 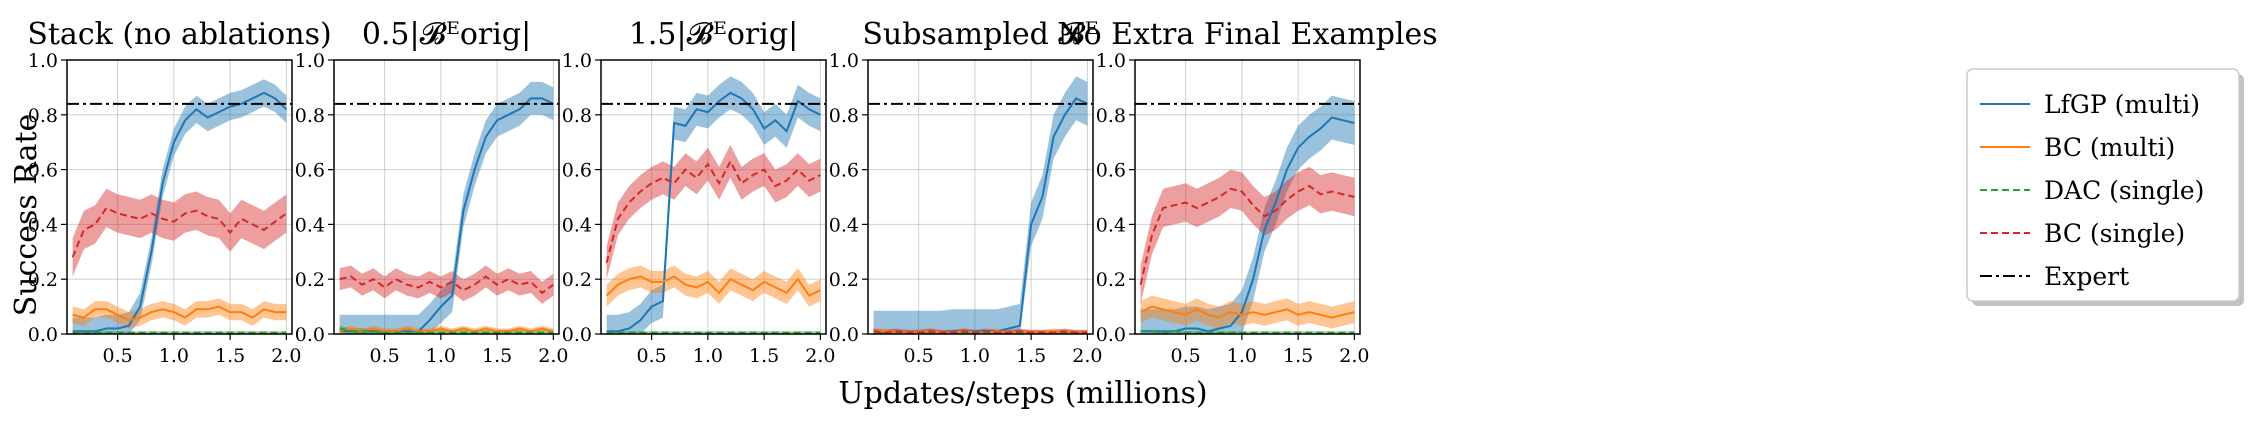 What do you see at coordinates (179, 34) in the screenshot?
I see `panel-title: Stack (no ablations)` at bounding box center [179, 34].